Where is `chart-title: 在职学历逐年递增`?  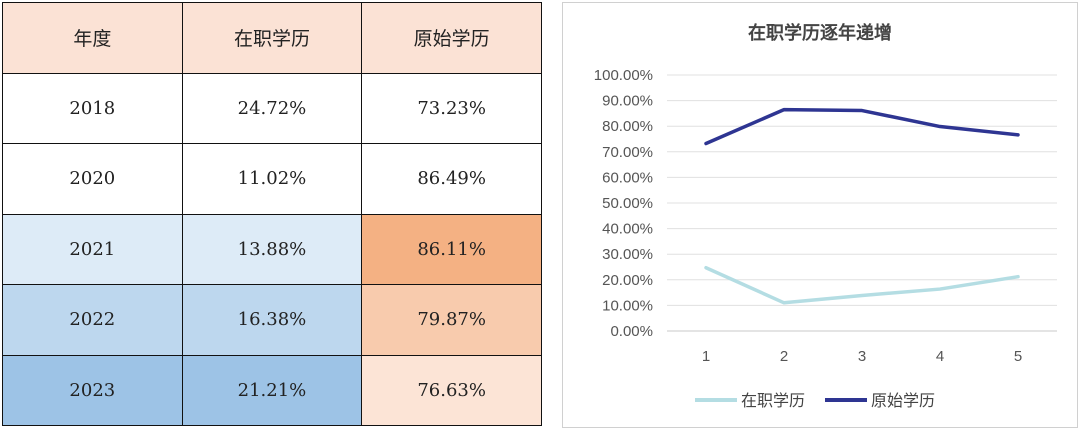
chart-title: 在职学历逐年递增 is located at coordinates (820, 33).